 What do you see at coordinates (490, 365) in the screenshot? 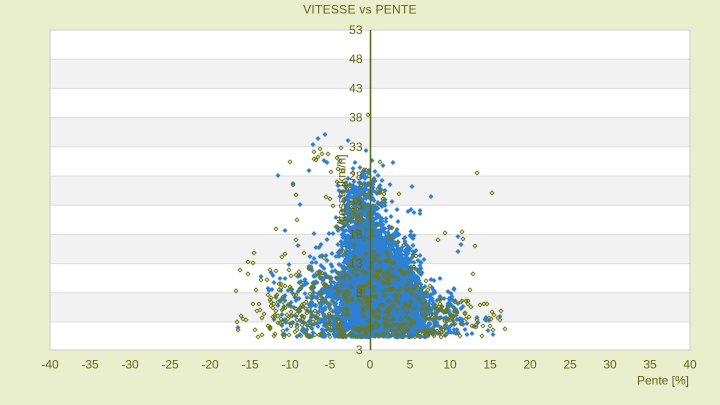
I see `svg-text: 15` at bounding box center [490, 365].